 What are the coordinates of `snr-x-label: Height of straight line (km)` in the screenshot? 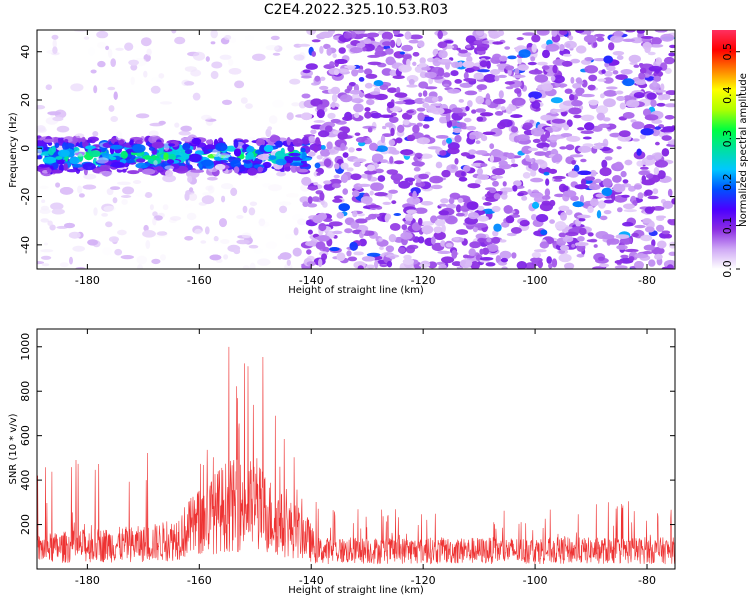 It's located at (356, 590).